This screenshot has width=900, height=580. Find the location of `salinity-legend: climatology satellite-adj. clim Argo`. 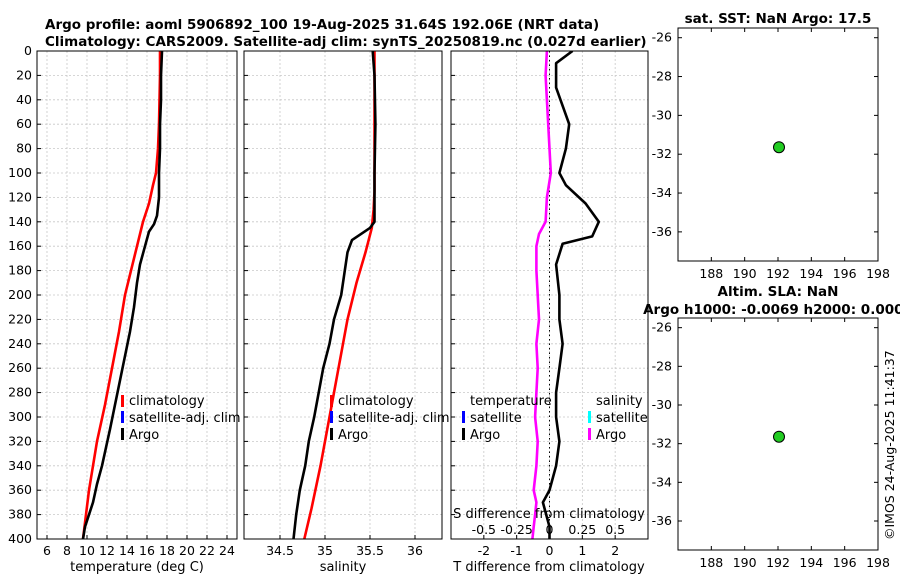

salinity-legend: climatology satellite-adj. clim Argo is located at coordinates (390, 418).